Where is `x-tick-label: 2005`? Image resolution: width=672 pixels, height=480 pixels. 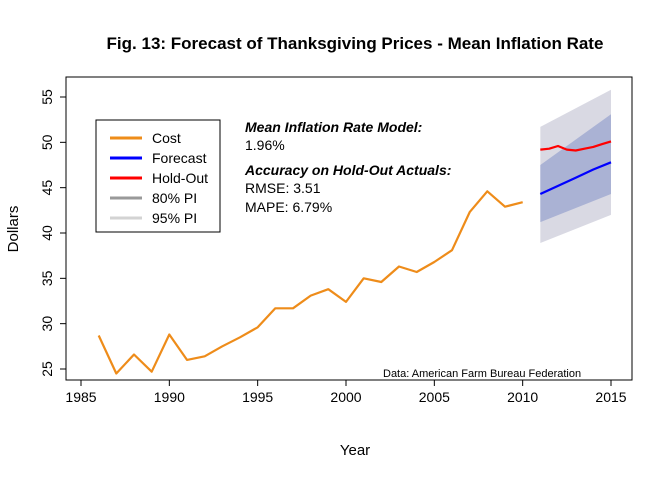
x-tick-label: 2005 is located at coordinates (434, 397).